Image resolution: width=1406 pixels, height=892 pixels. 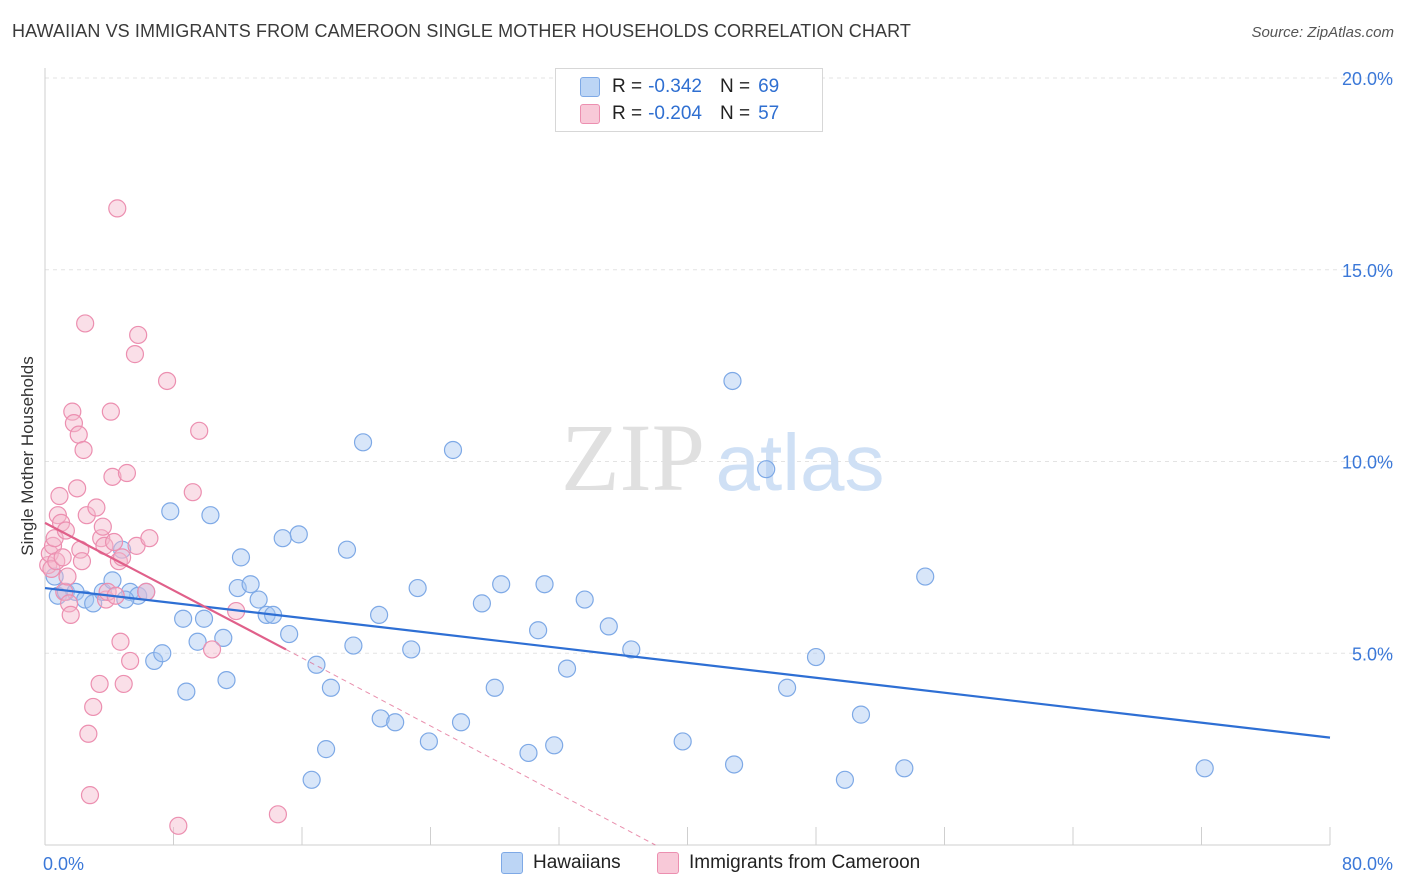 I want to click on correlation-legend: R = -0.342 N = 69 R = -0.204 N = 57, so click(x=689, y=100).